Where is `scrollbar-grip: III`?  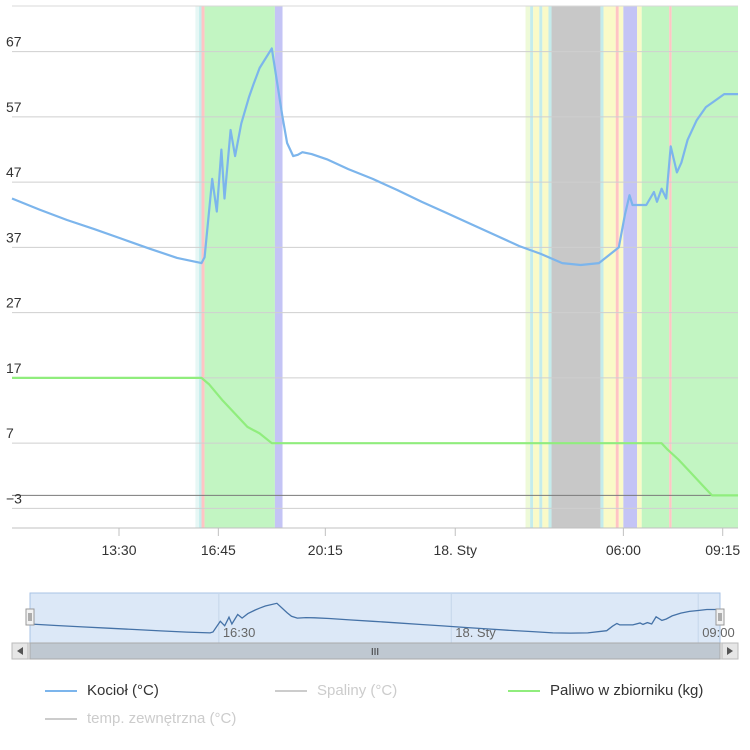
scrollbar-grip: III is located at coordinates (375, 652).